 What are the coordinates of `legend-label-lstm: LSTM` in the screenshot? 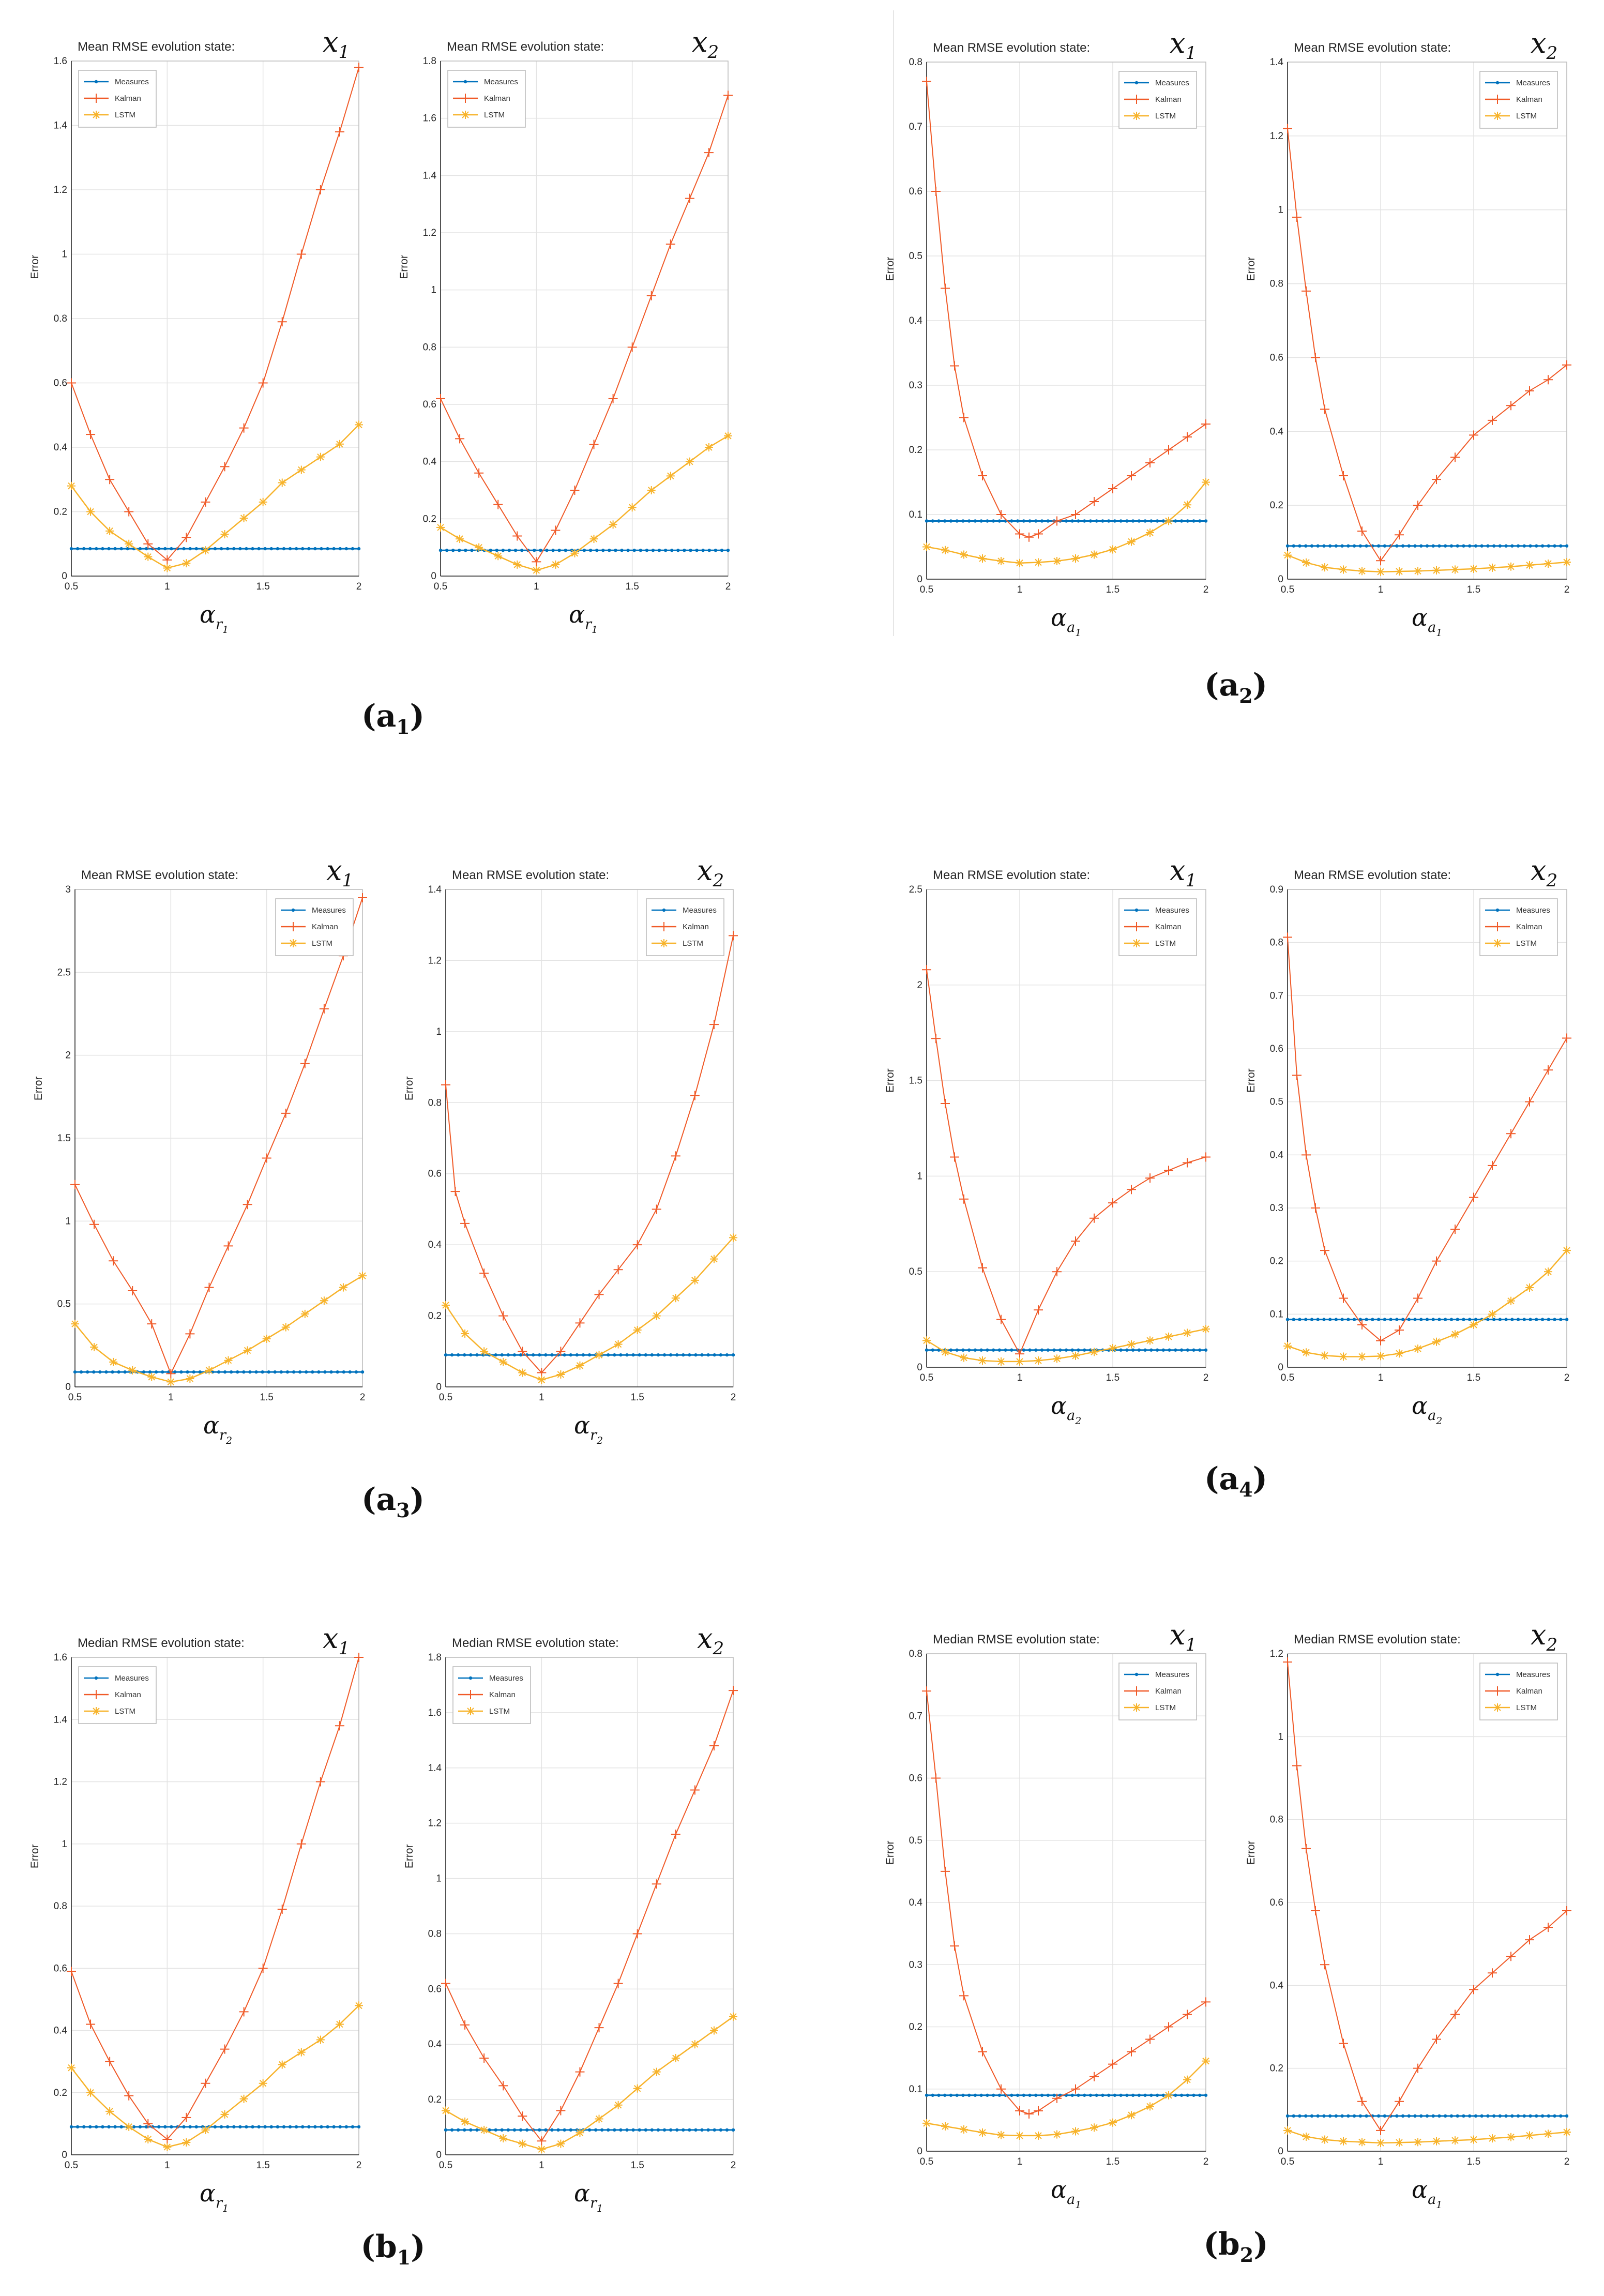 It's located at (1165, 1708).